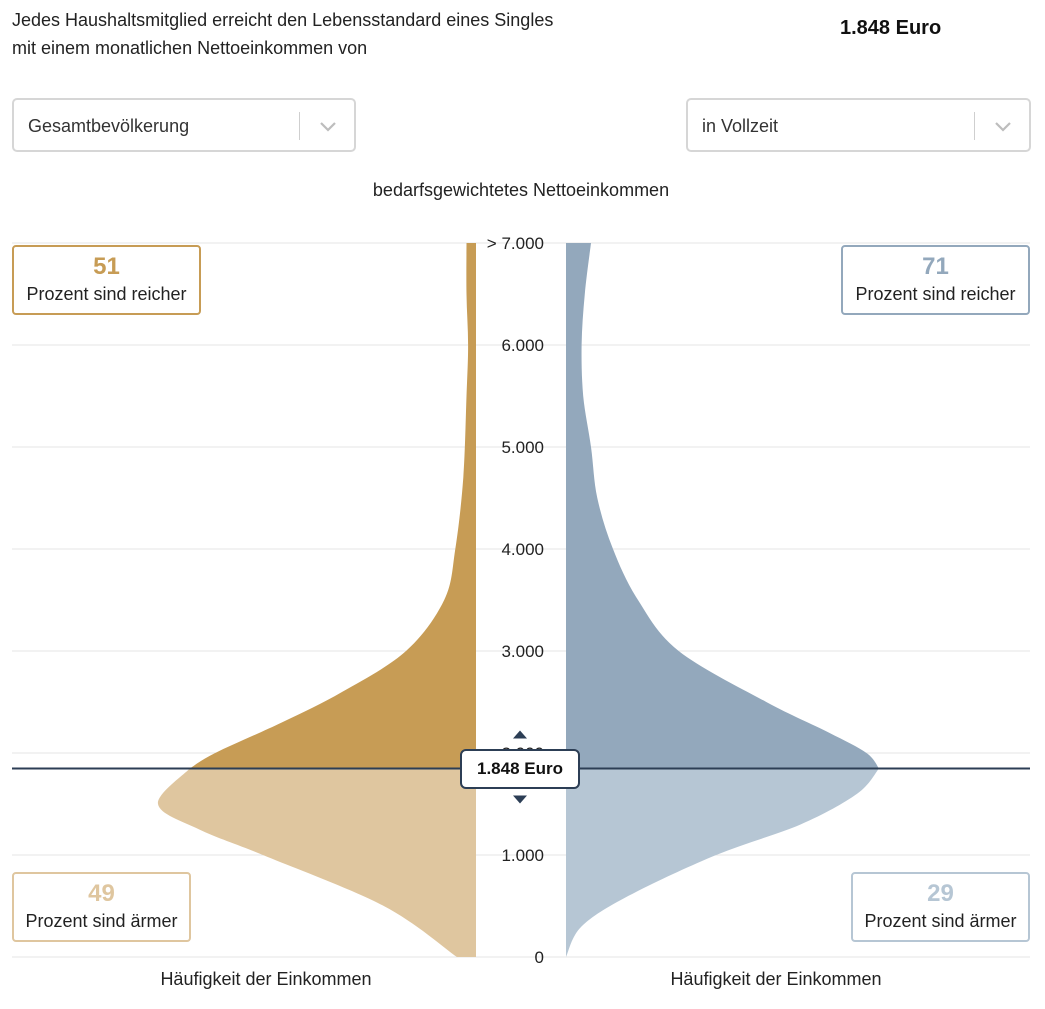 This screenshot has width=1045, height=1009. What do you see at coordinates (522, 651) in the screenshot?
I see `y-tick-label: 3.000` at bounding box center [522, 651].